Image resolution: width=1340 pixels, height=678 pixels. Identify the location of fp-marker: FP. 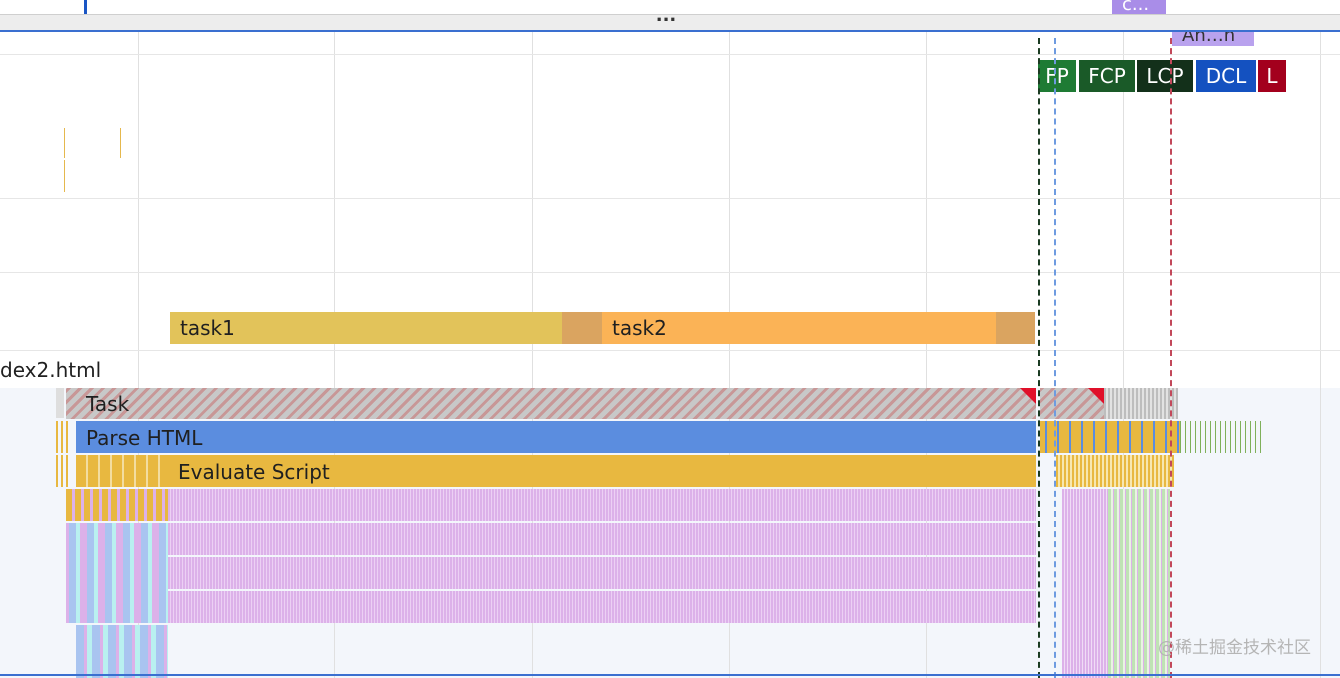
(1057, 76).